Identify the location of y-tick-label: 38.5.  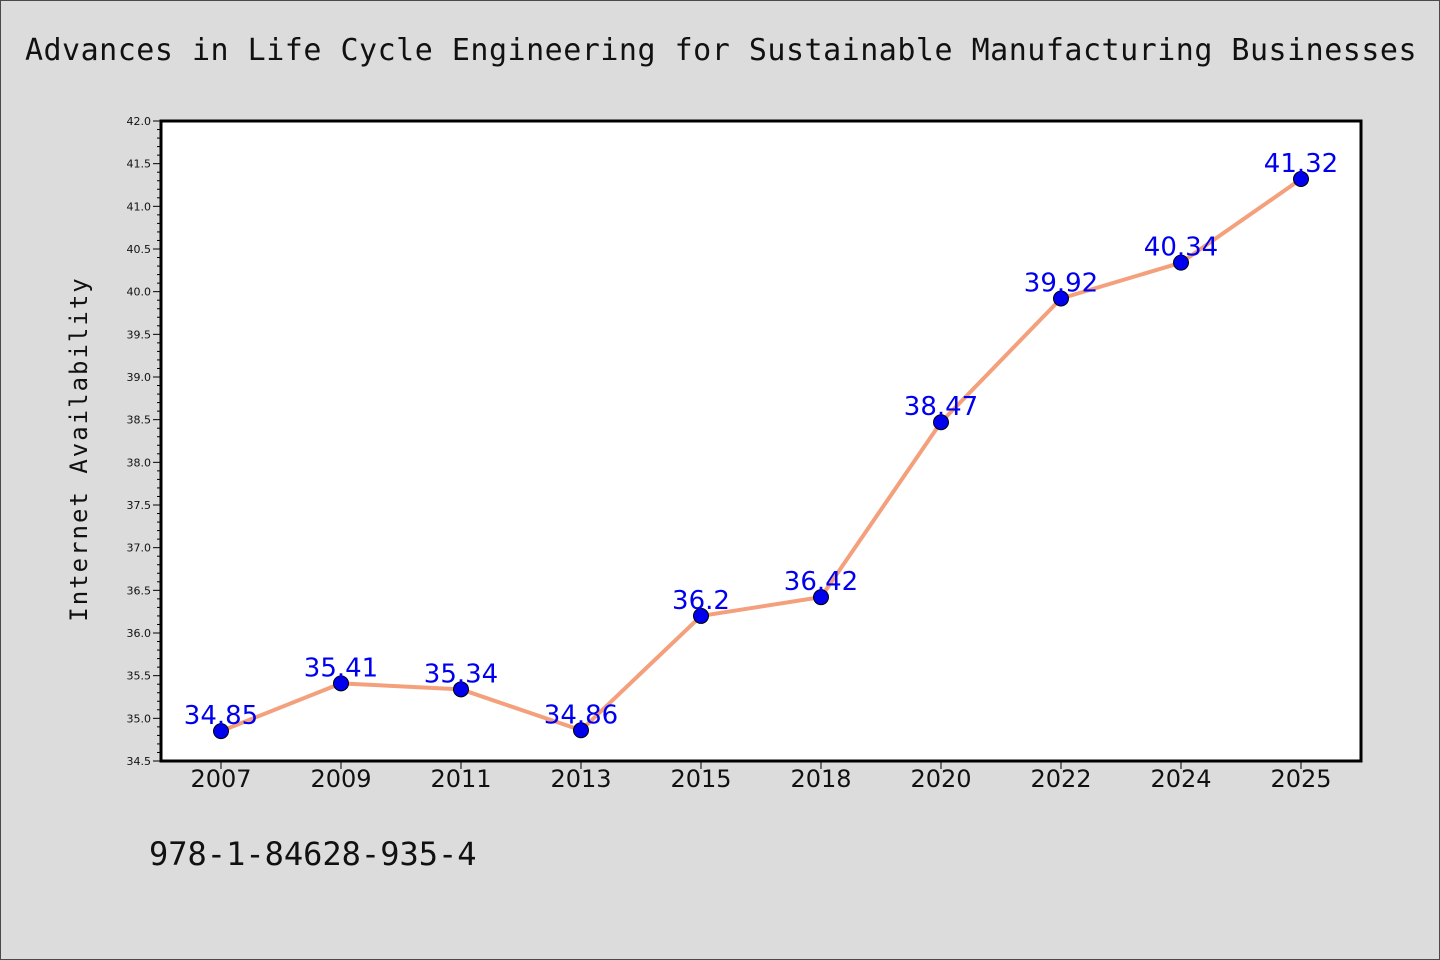
(139, 420).